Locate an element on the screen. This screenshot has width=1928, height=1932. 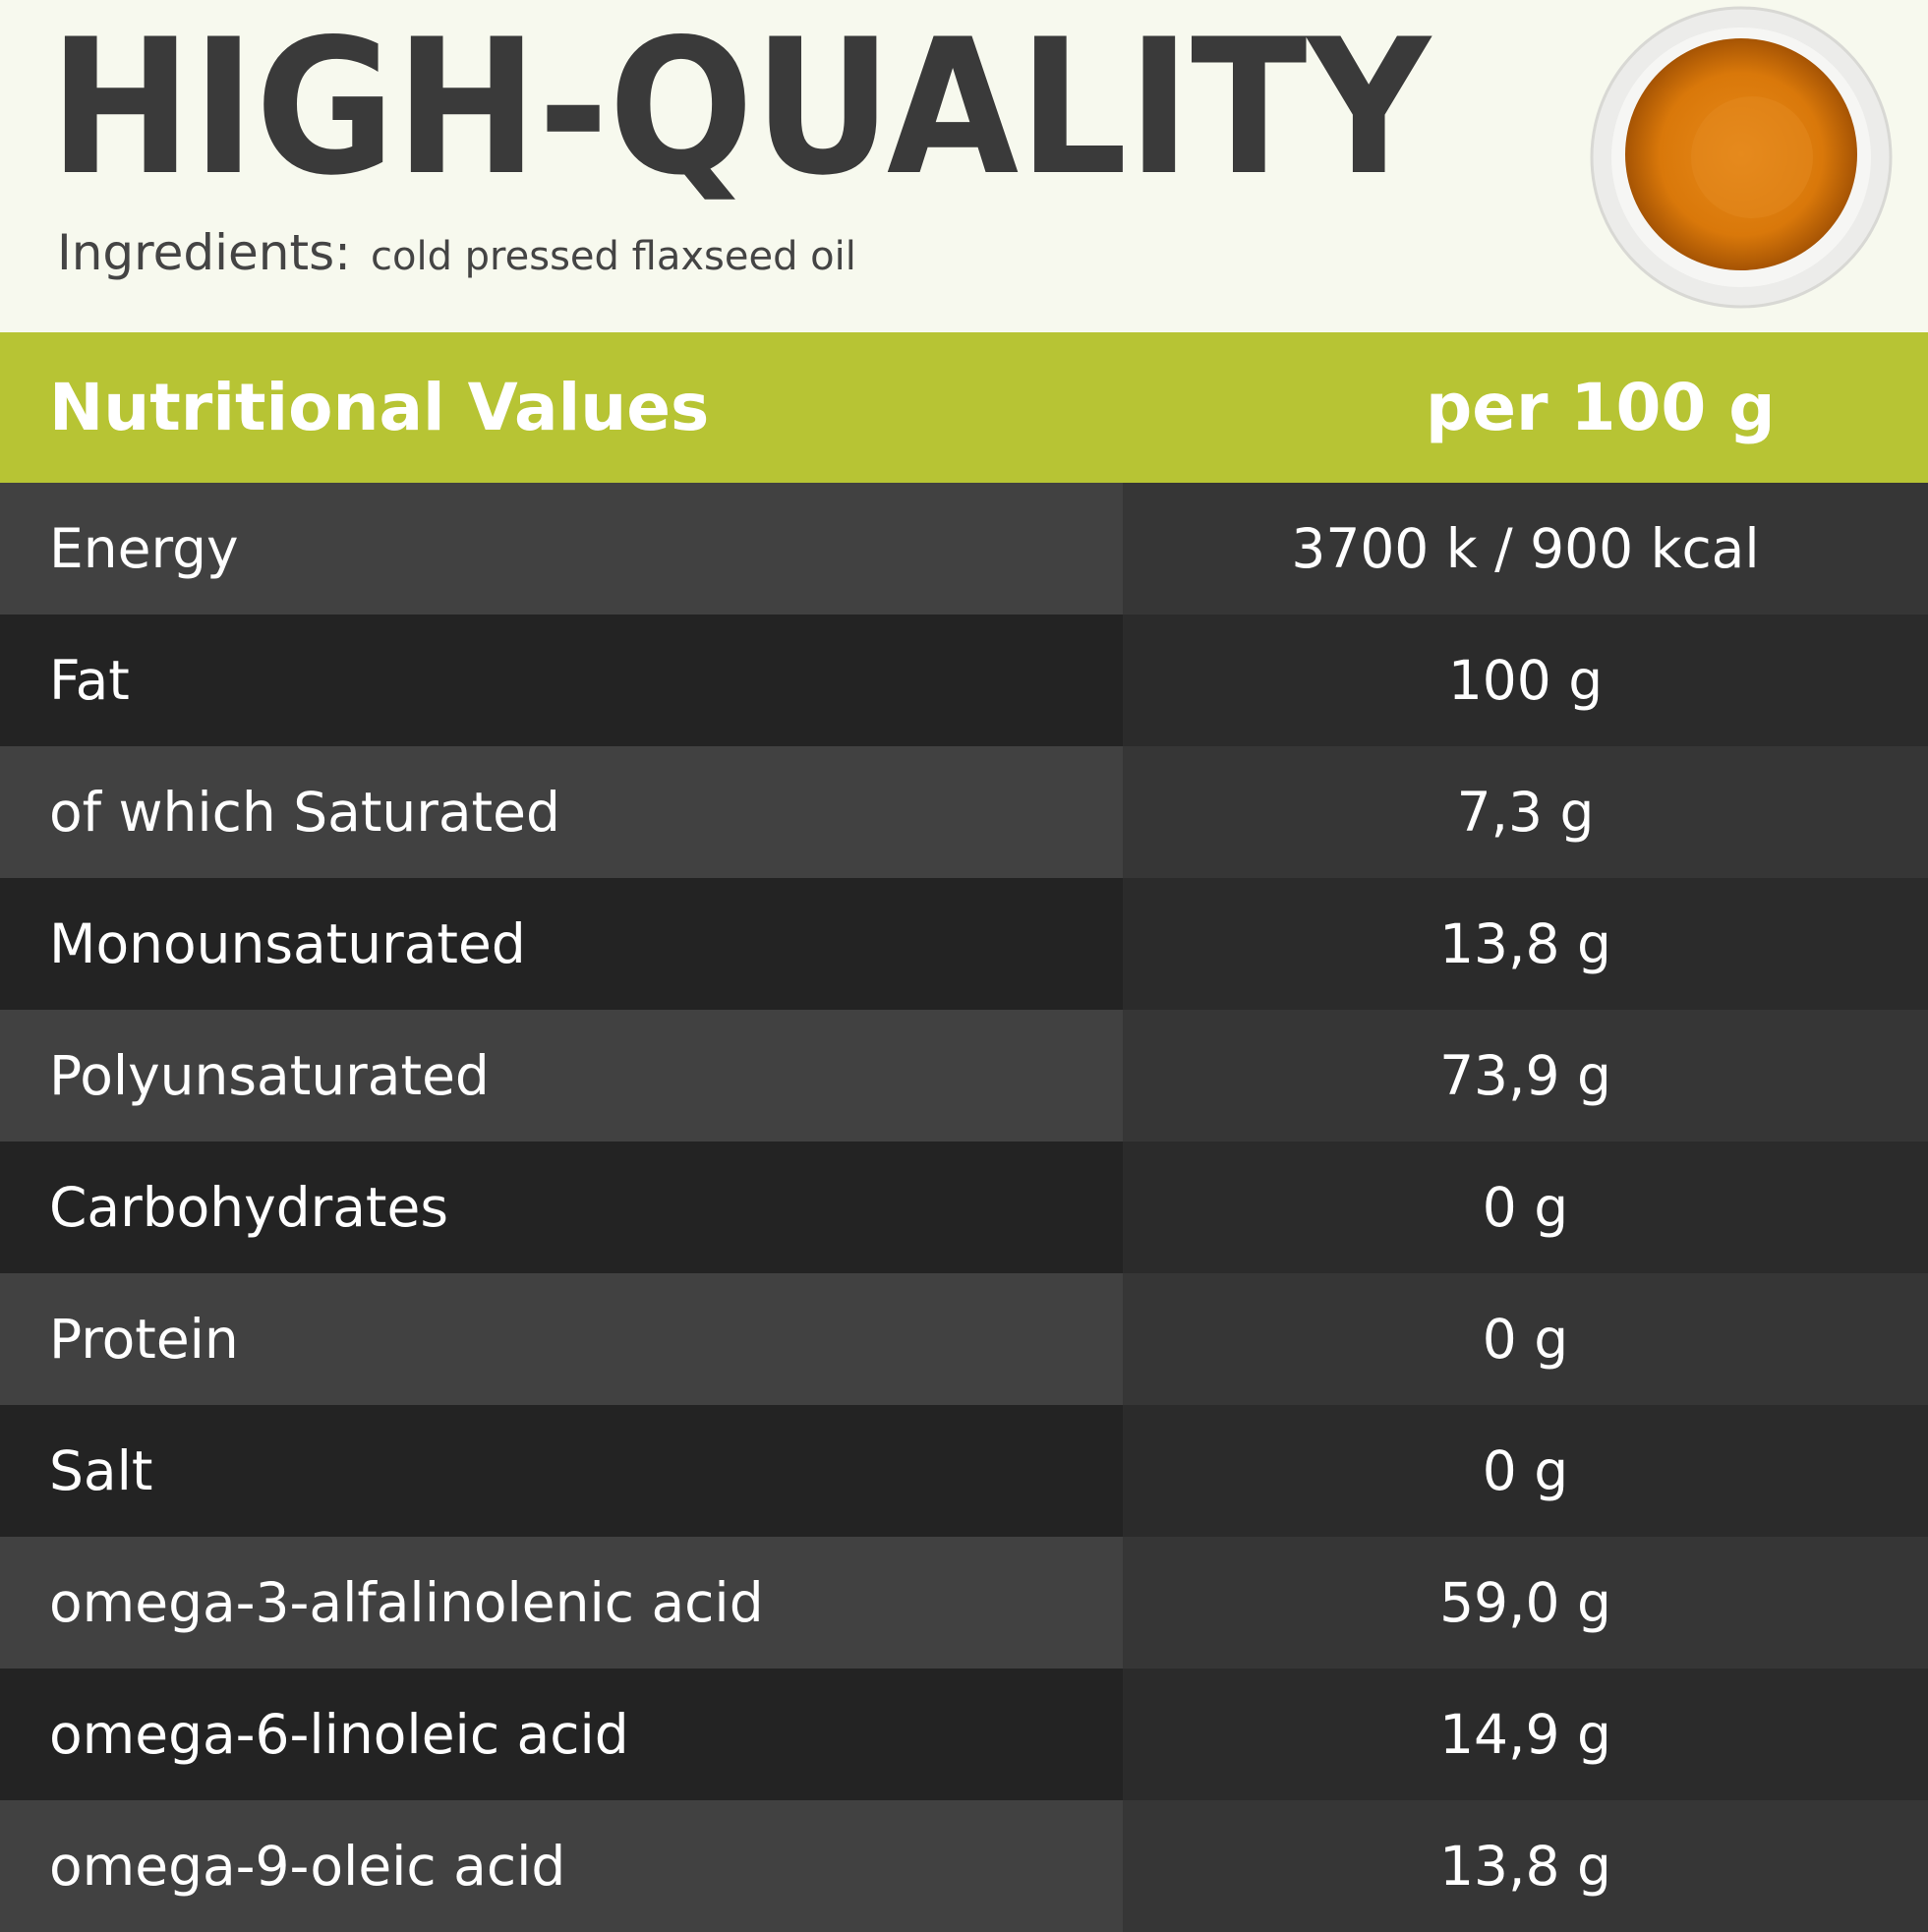
table-row: Salt 0 g is located at coordinates (964, 1471).